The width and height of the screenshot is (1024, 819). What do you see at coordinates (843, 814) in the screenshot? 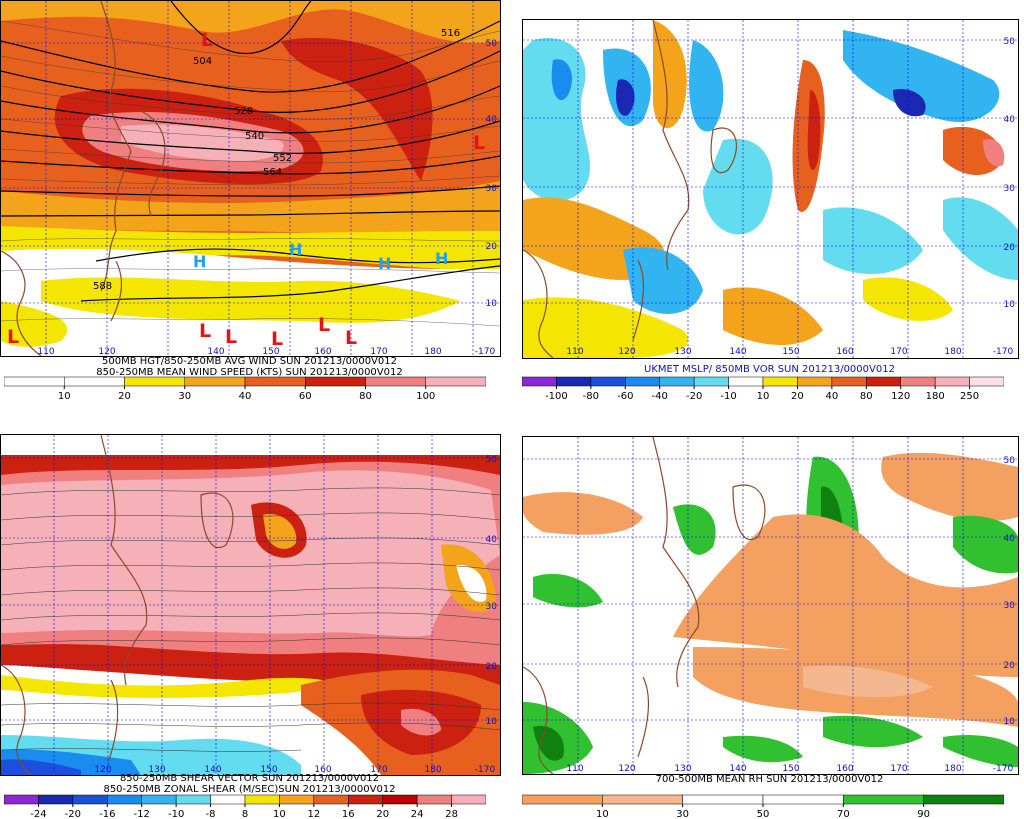
I see `colorbar-tick-label: 70` at bounding box center [843, 814].